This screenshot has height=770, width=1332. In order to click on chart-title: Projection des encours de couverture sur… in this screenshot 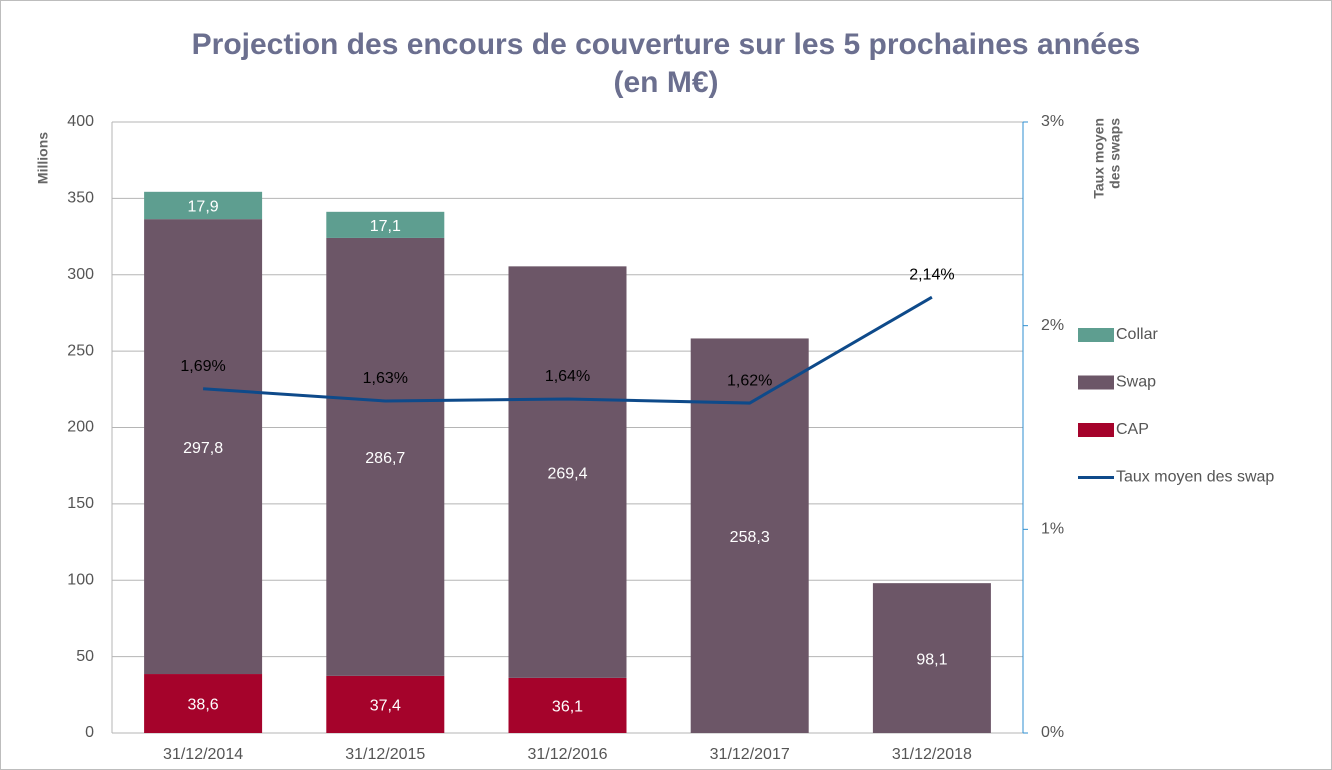, I will do `click(666, 44)`.